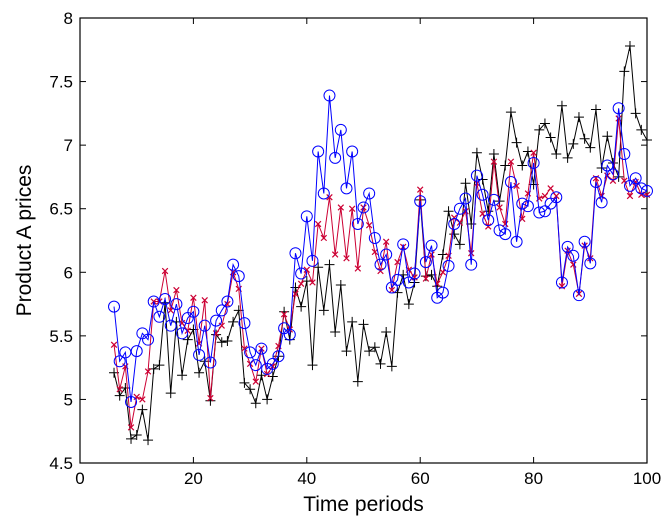  I want to click on y-tick-label: 7.5, so click(61, 82).